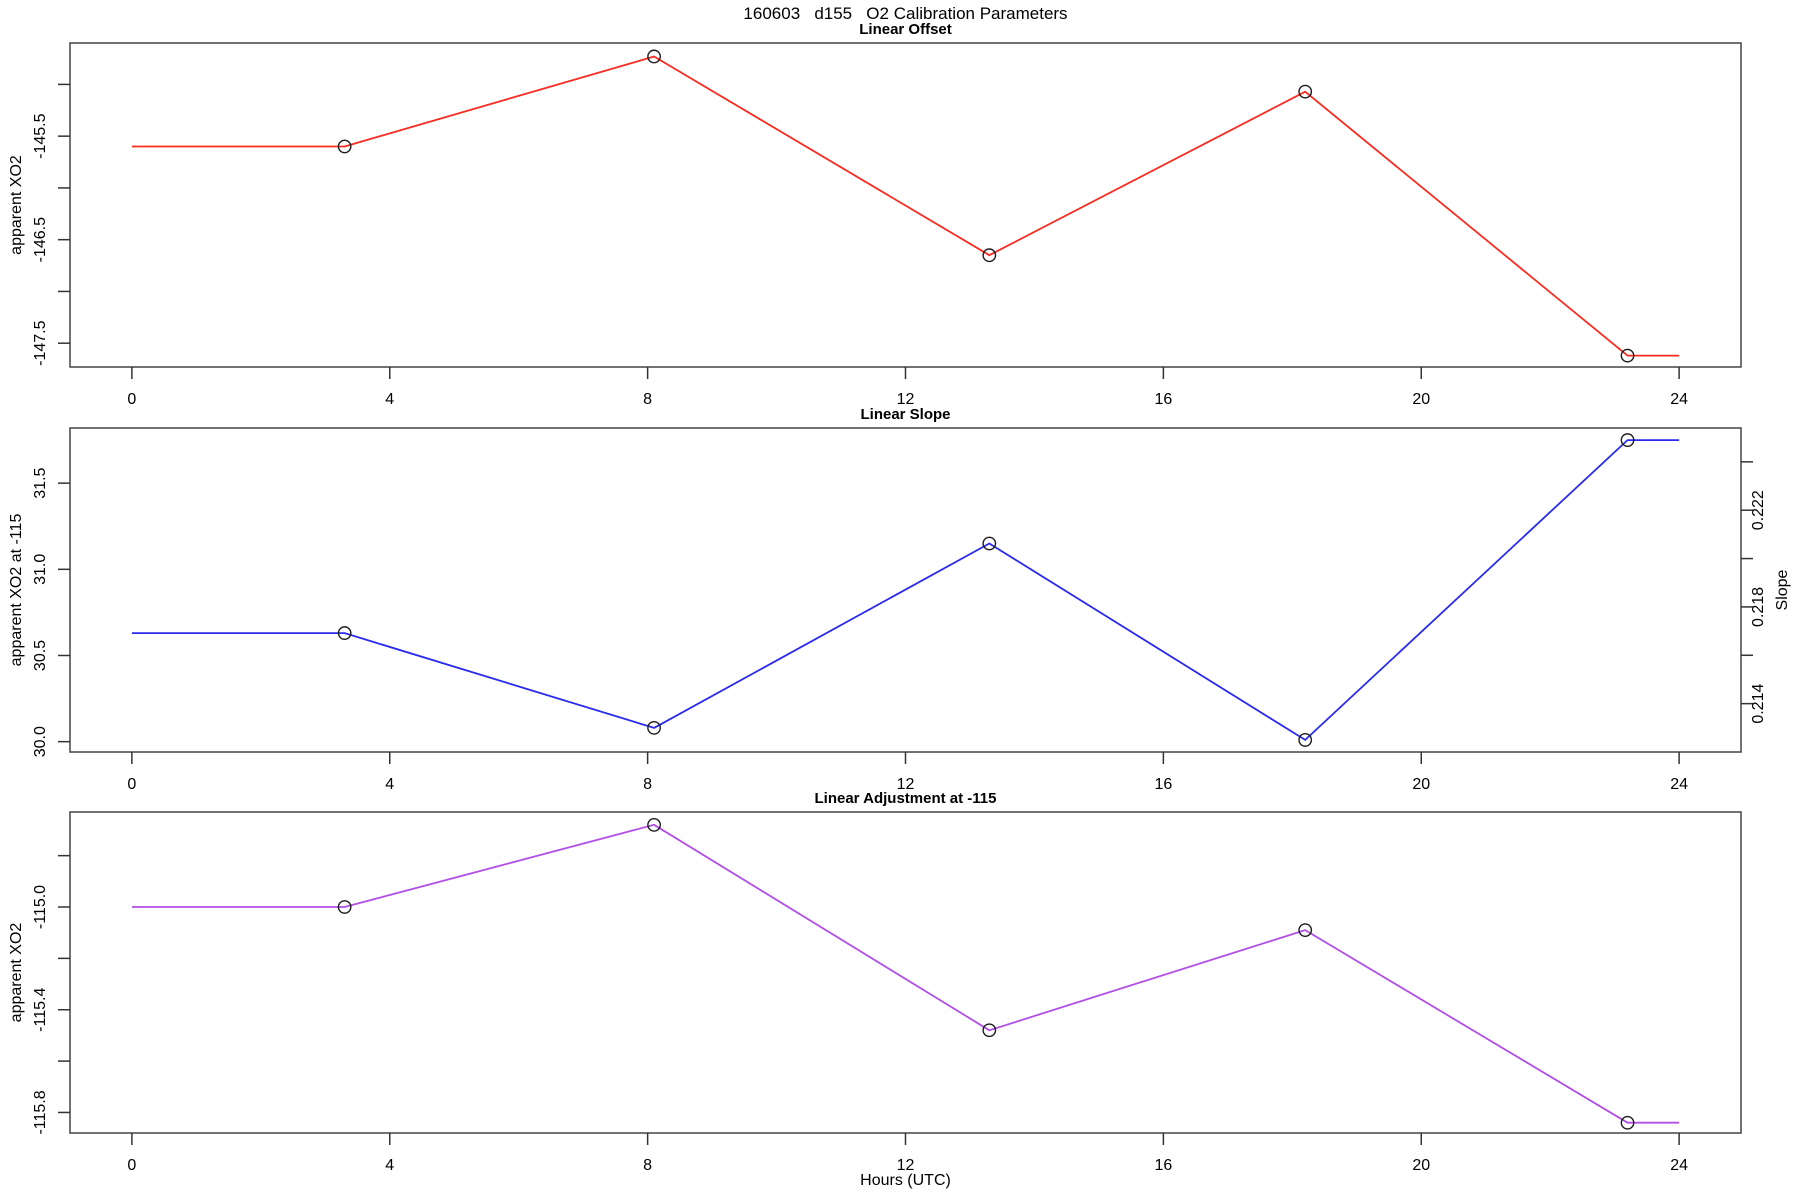 The height and width of the screenshot is (1200, 1800). I want to click on x-axis-label: Hours (UTC), so click(905, 1180).